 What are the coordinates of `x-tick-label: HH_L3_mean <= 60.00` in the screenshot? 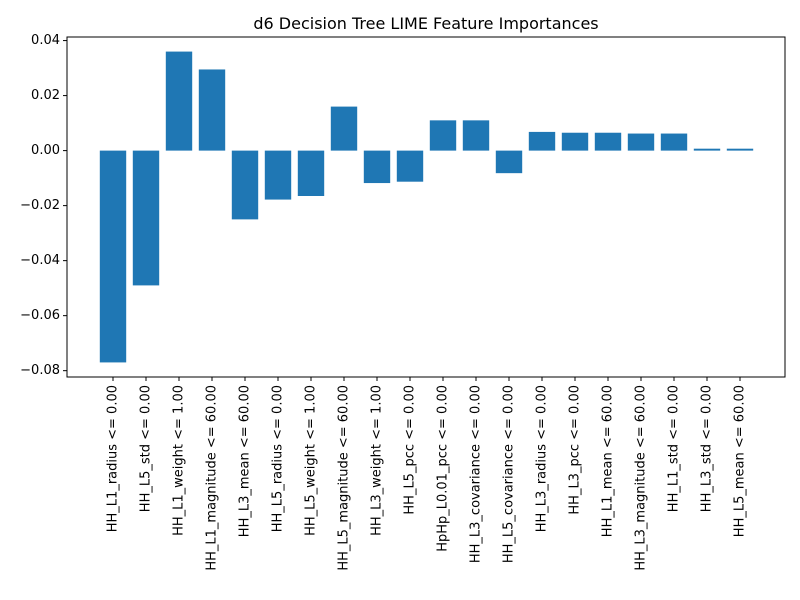 It's located at (245, 461).